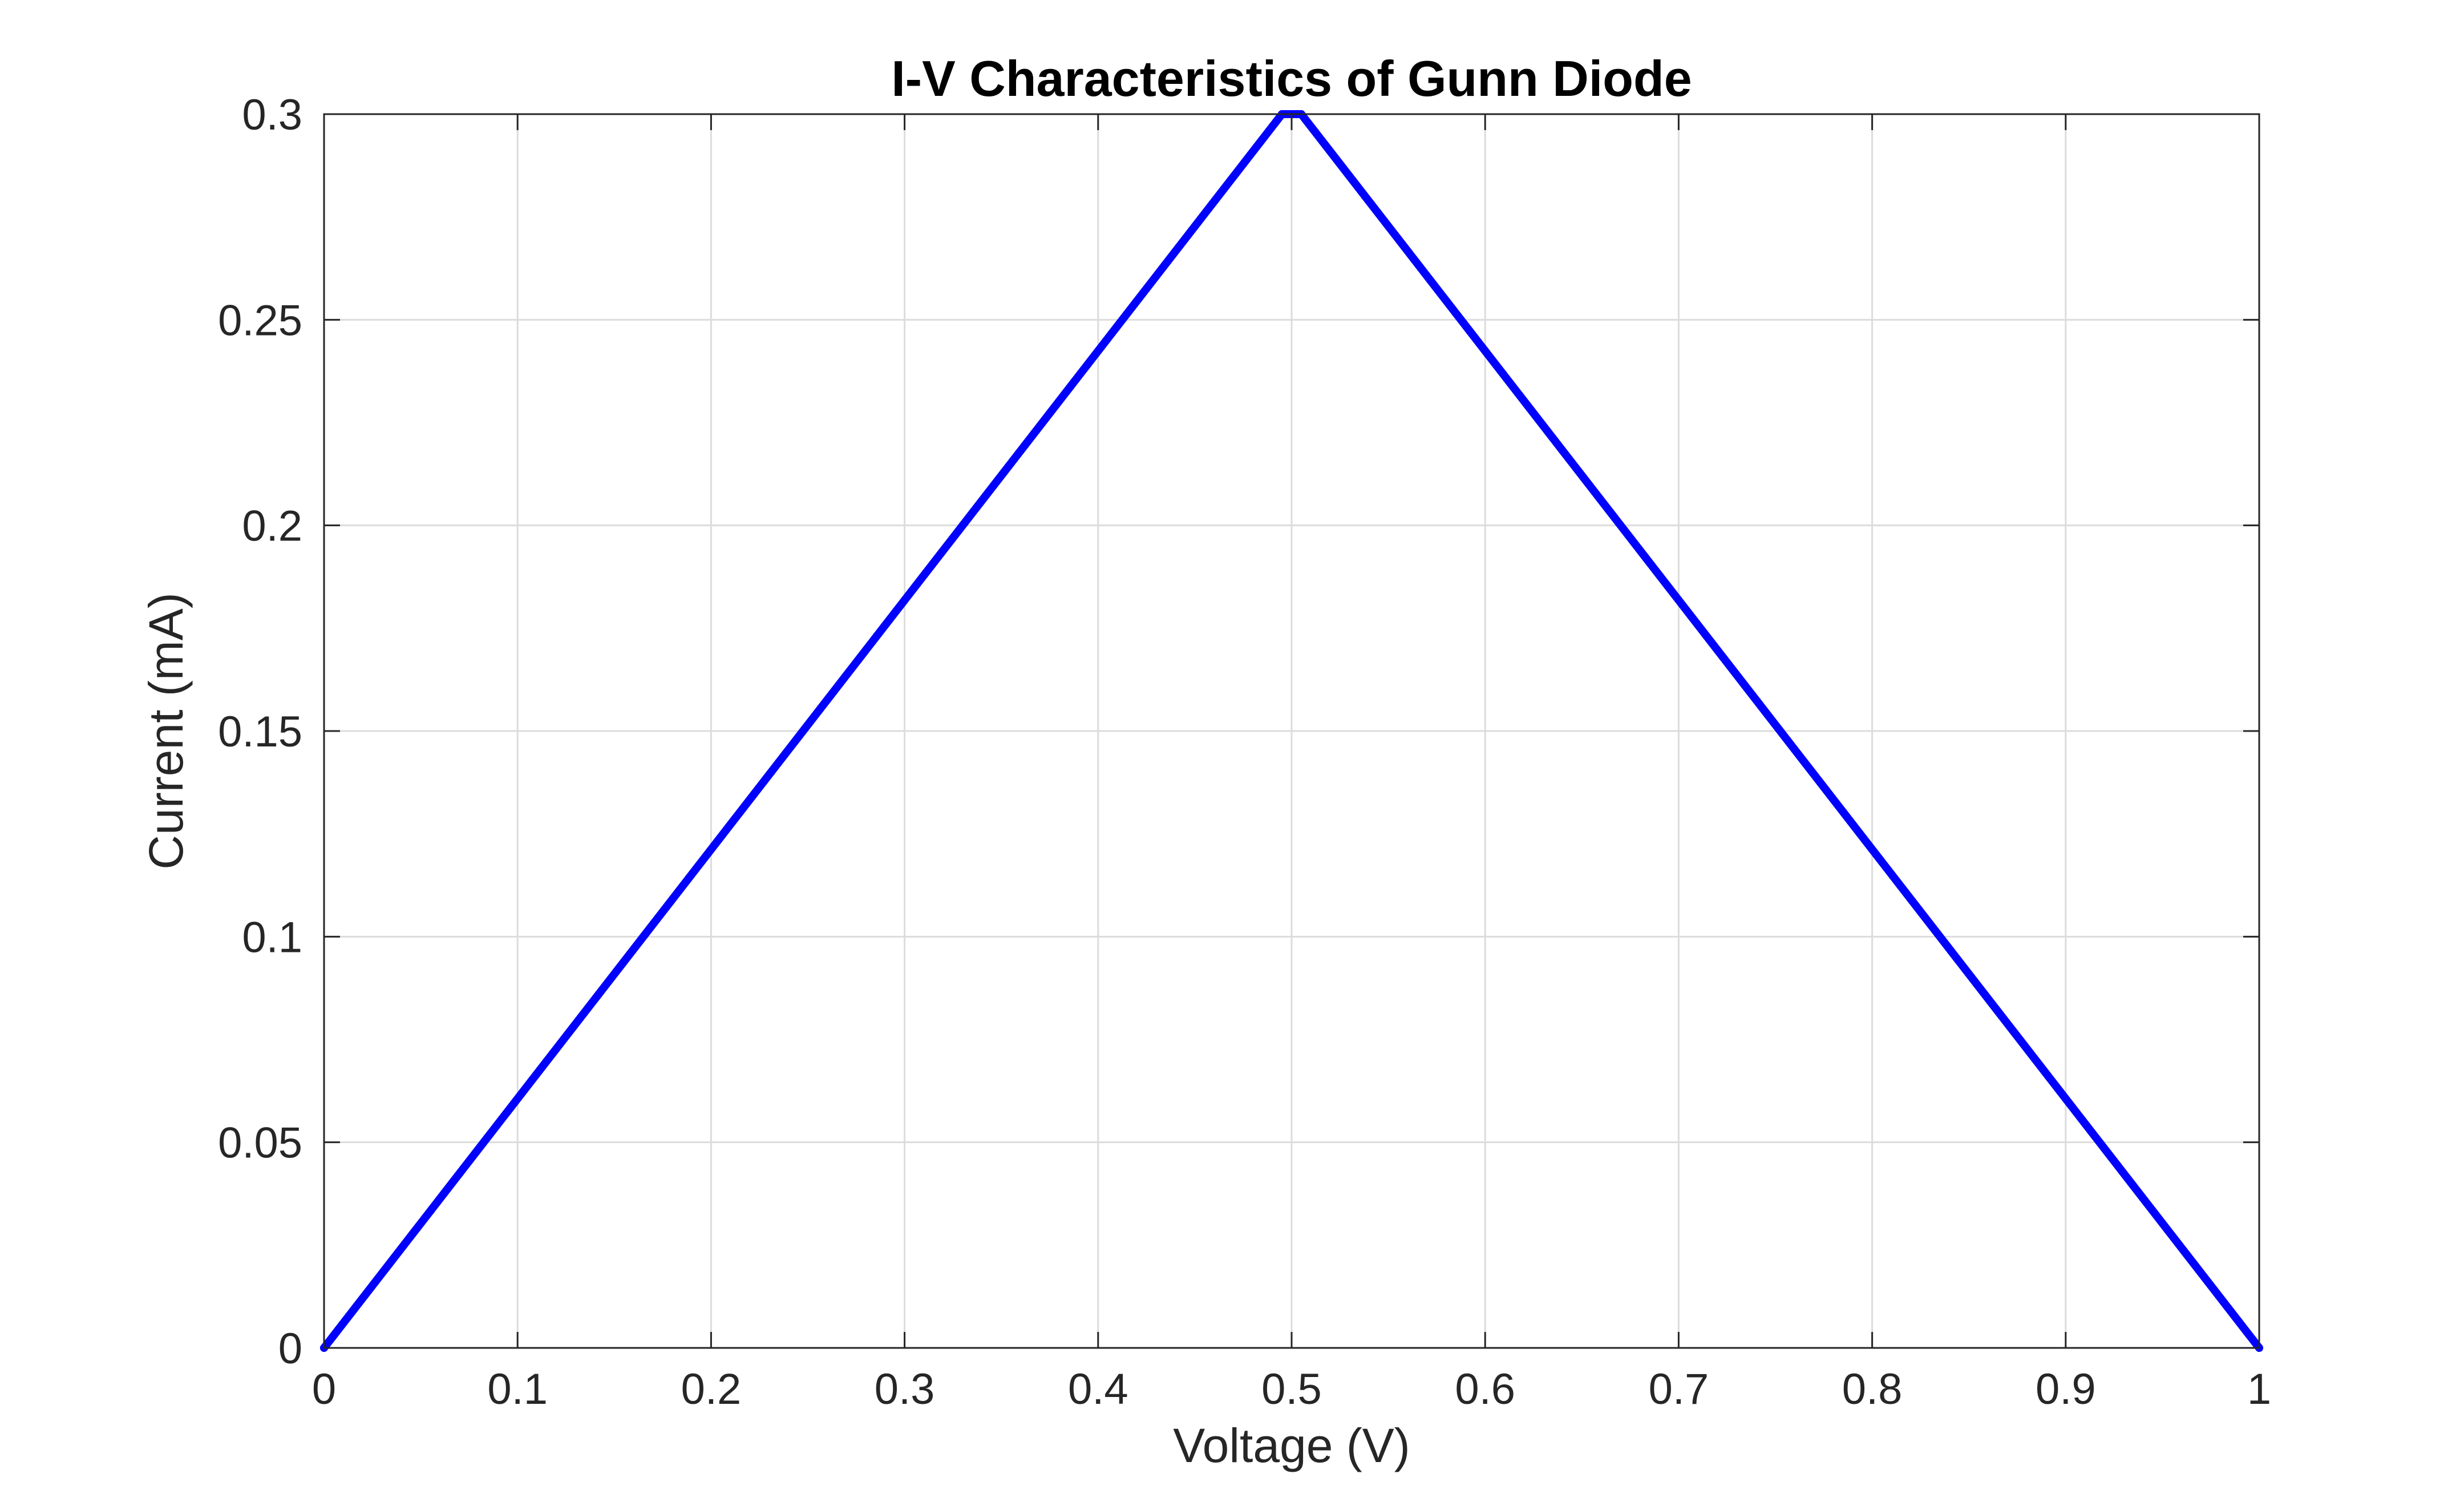  I want to click on x-tick-label: 0.8, so click(1873, 1389).